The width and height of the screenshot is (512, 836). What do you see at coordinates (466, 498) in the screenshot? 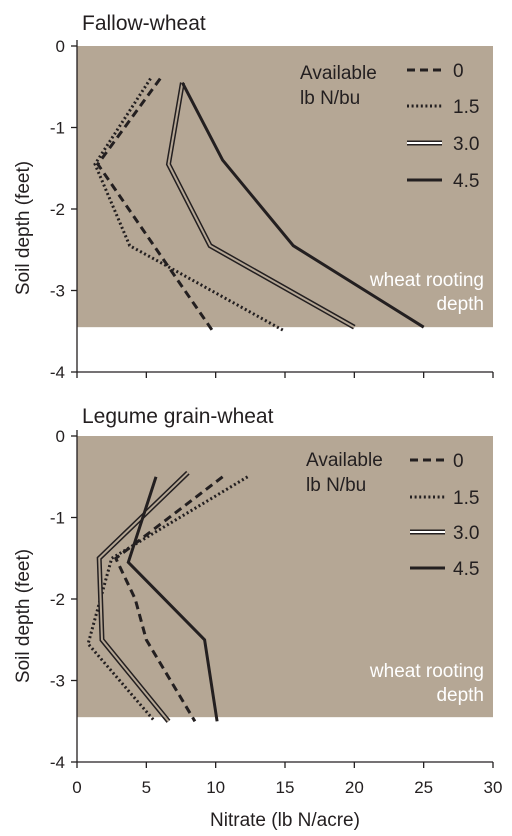
I see `panel-2-legend-label-1-5: 1.5` at bounding box center [466, 498].